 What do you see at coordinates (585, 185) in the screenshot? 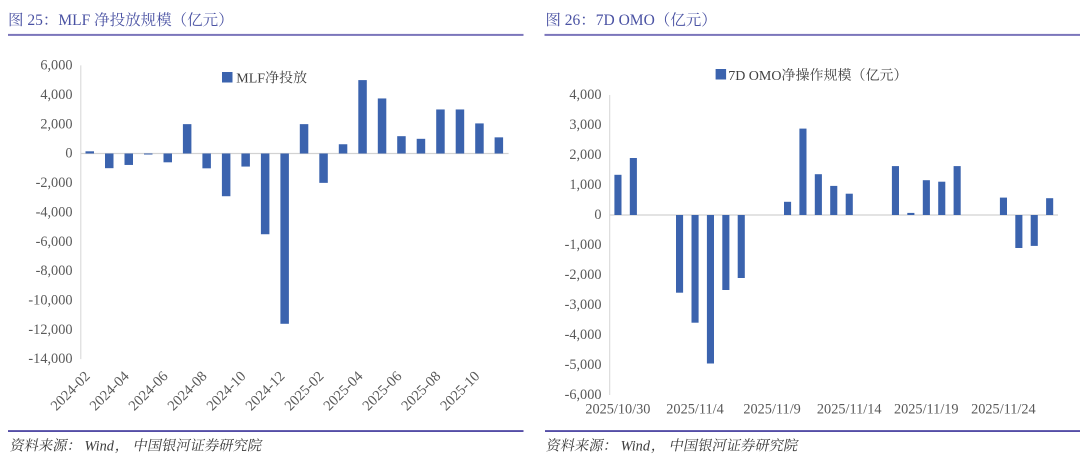
I see `svg-text: 1,000` at bounding box center [585, 185].